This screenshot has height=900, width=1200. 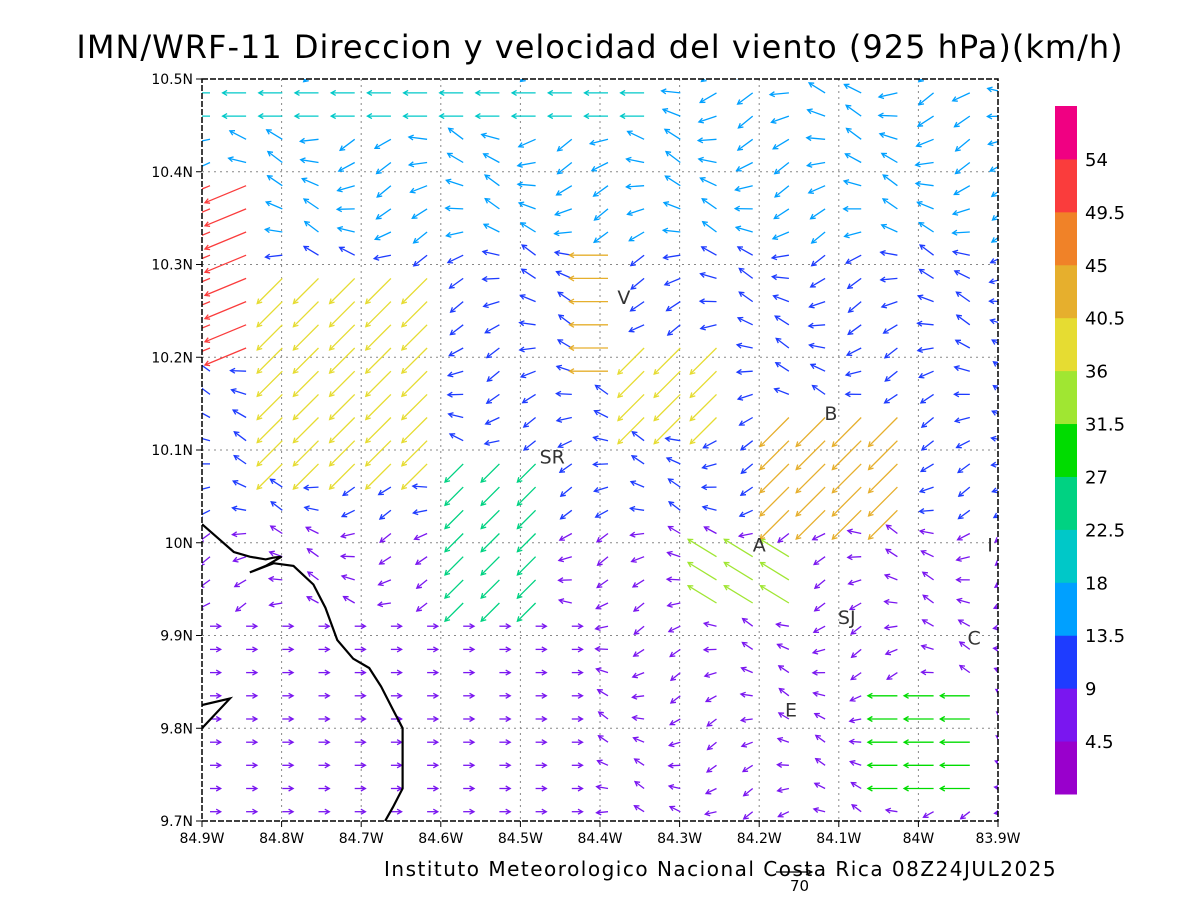 I want to click on colorbar-label: 31.5, so click(x=1105, y=425).